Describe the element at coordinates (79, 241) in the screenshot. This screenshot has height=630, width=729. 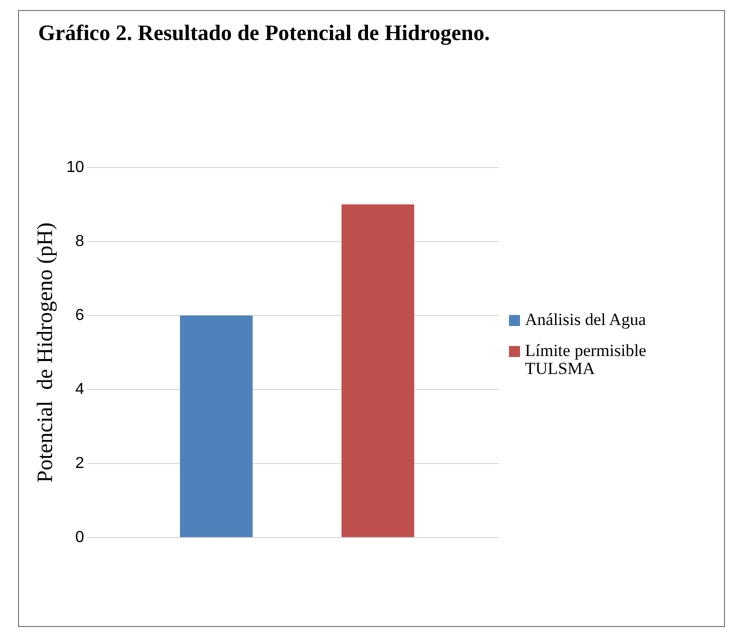
I see `y-tick-label: 8` at that location.